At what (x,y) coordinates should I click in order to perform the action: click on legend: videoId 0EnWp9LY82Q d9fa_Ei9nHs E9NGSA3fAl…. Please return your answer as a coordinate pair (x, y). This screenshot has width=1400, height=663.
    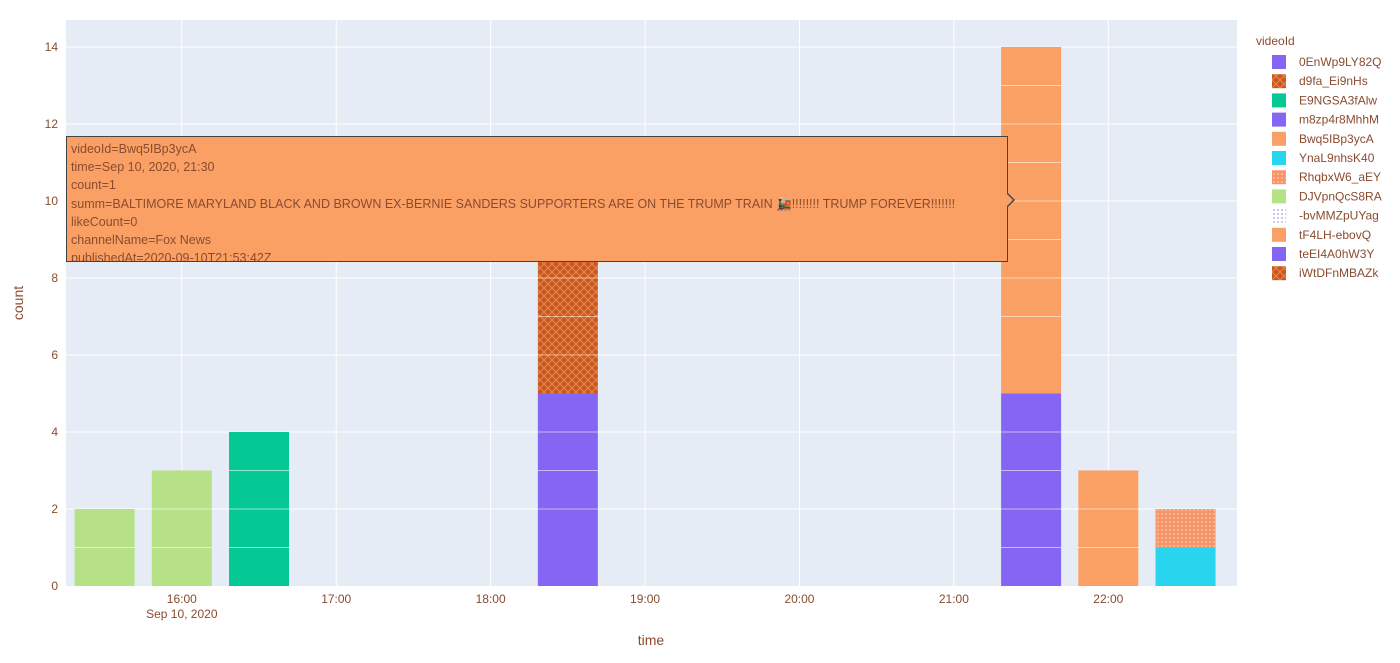
    Looking at the image, I should click on (1319, 157).